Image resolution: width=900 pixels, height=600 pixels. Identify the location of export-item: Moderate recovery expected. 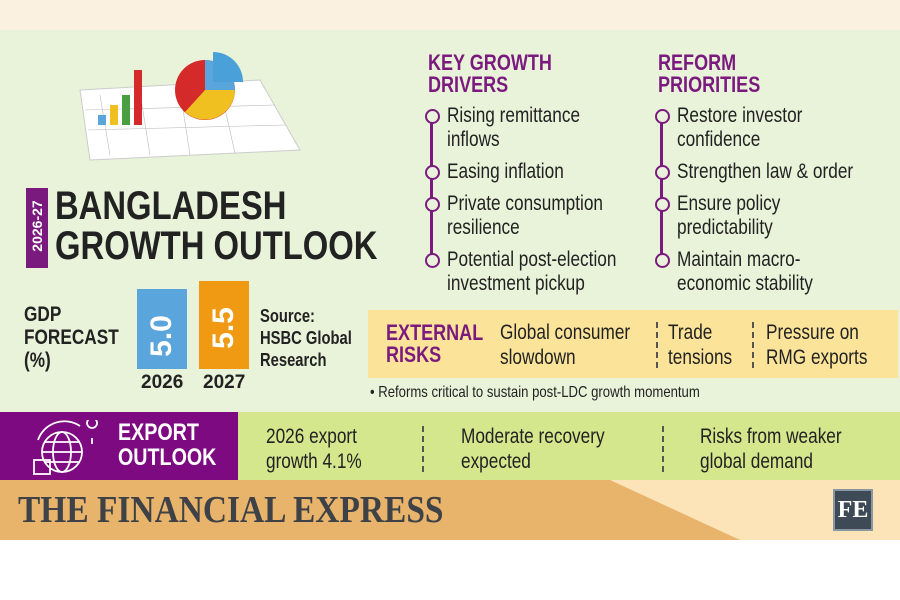
(533, 449).